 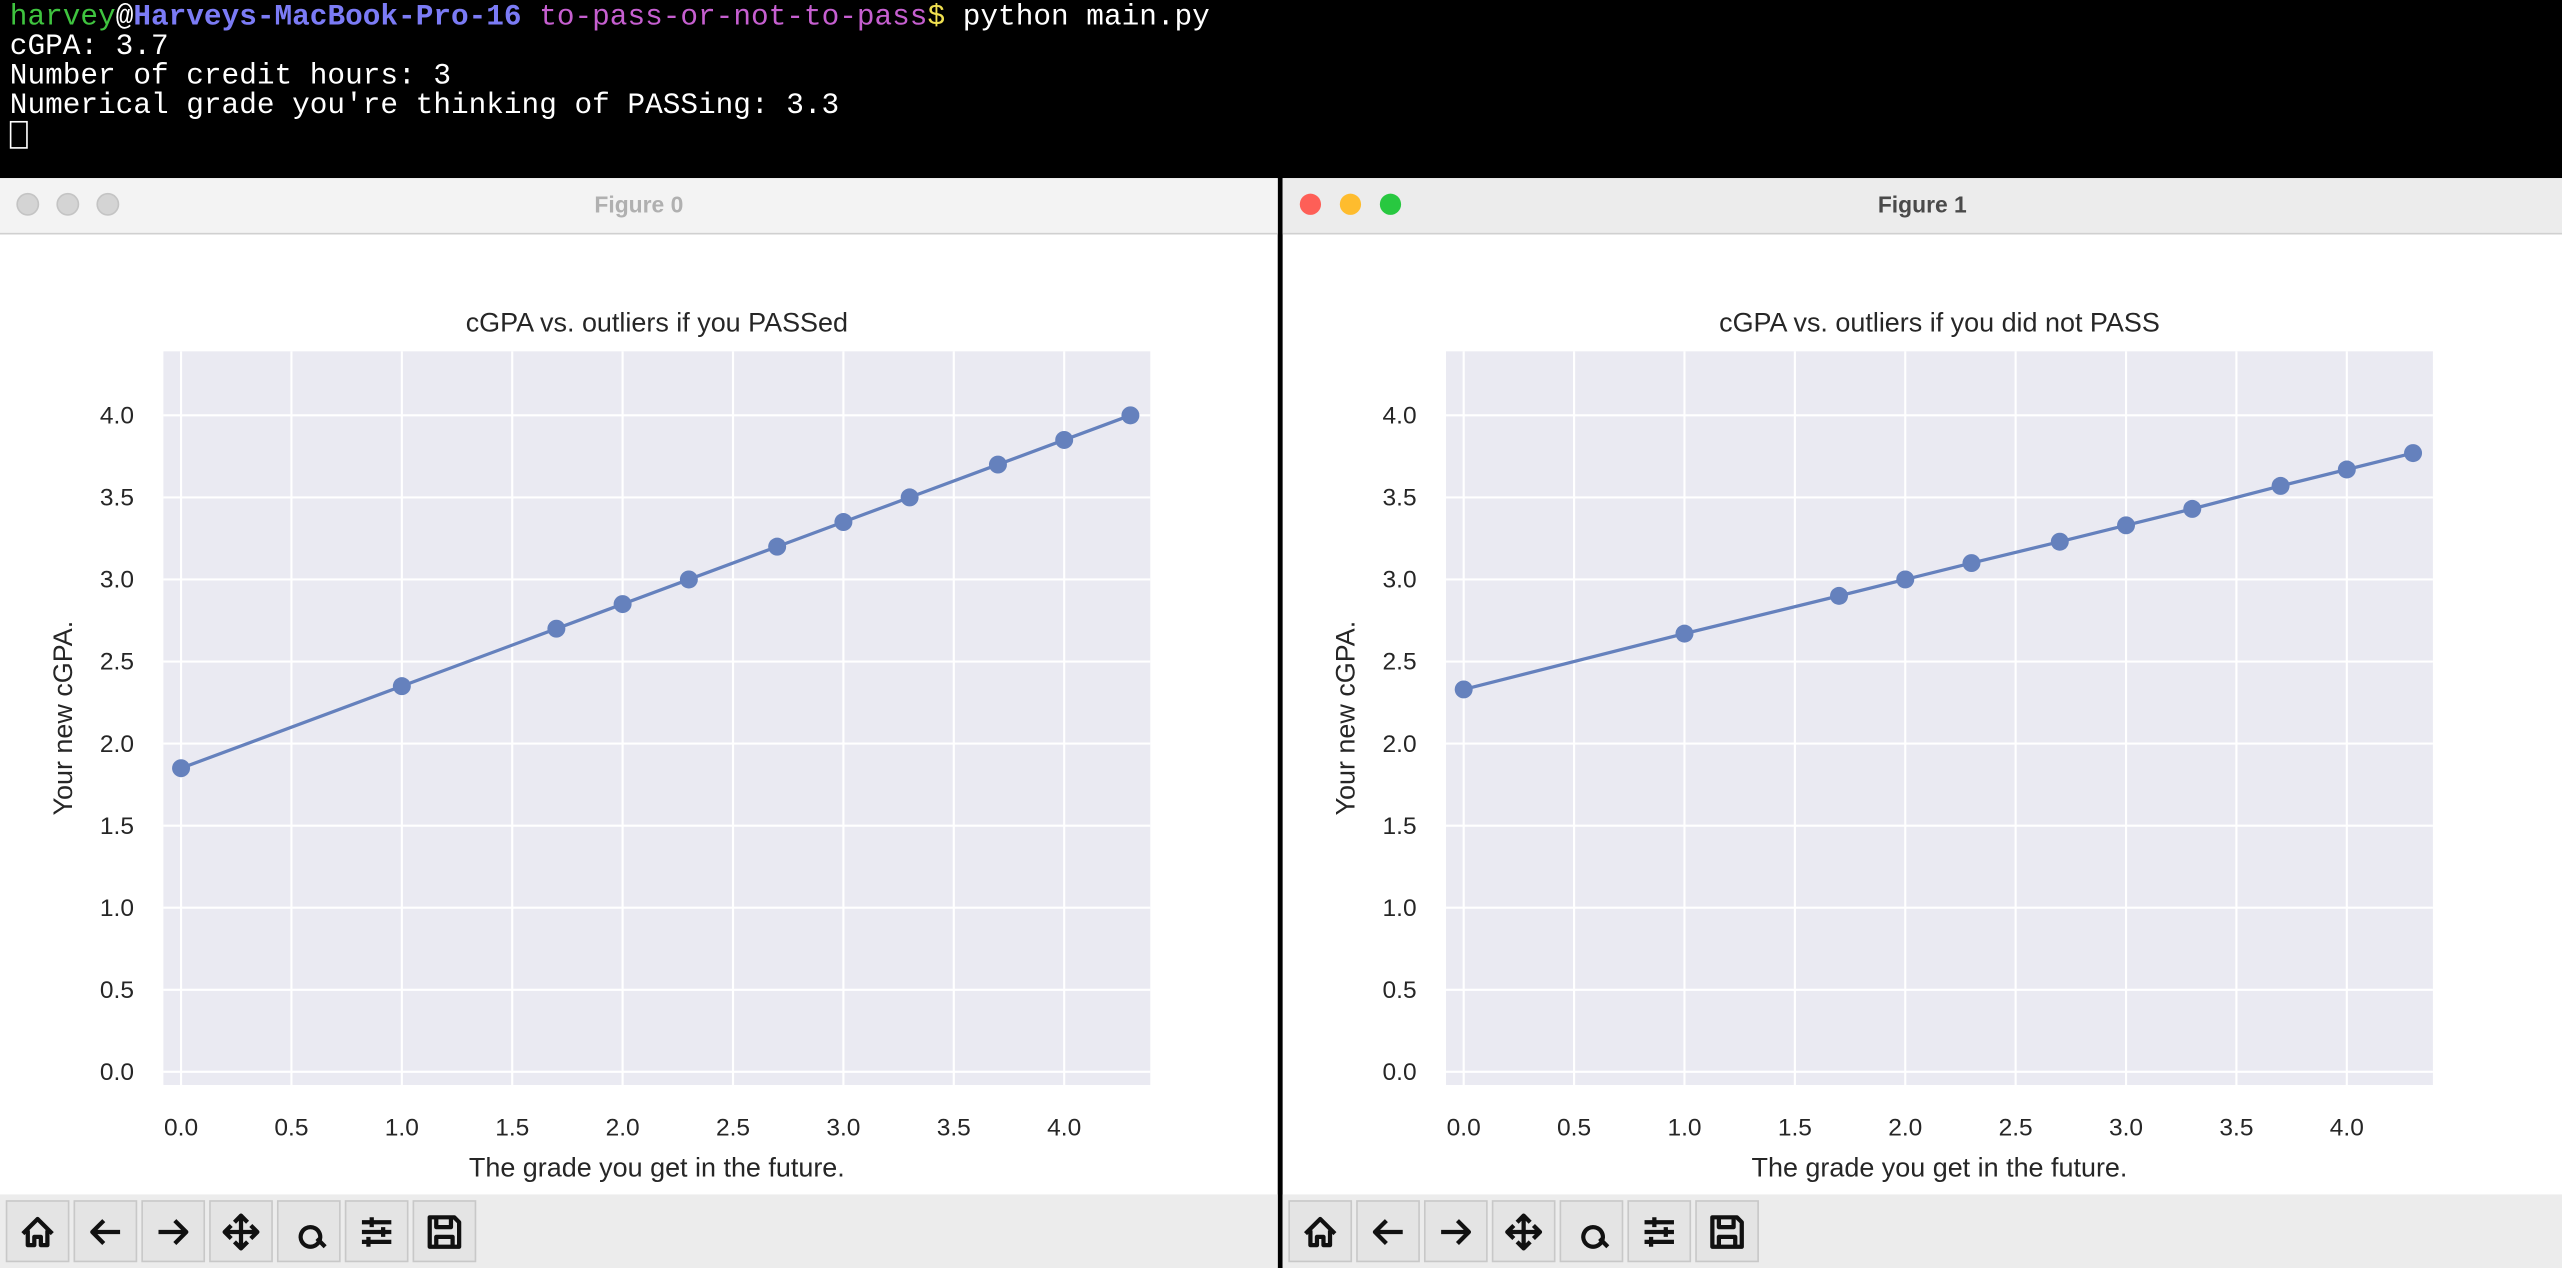 What do you see at coordinates (63, 718) in the screenshot?
I see `y-axis-label: Your new cGPA.` at bounding box center [63, 718].